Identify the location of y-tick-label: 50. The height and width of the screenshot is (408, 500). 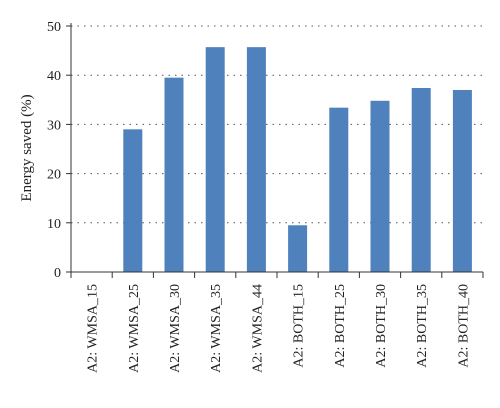
(54, 27).